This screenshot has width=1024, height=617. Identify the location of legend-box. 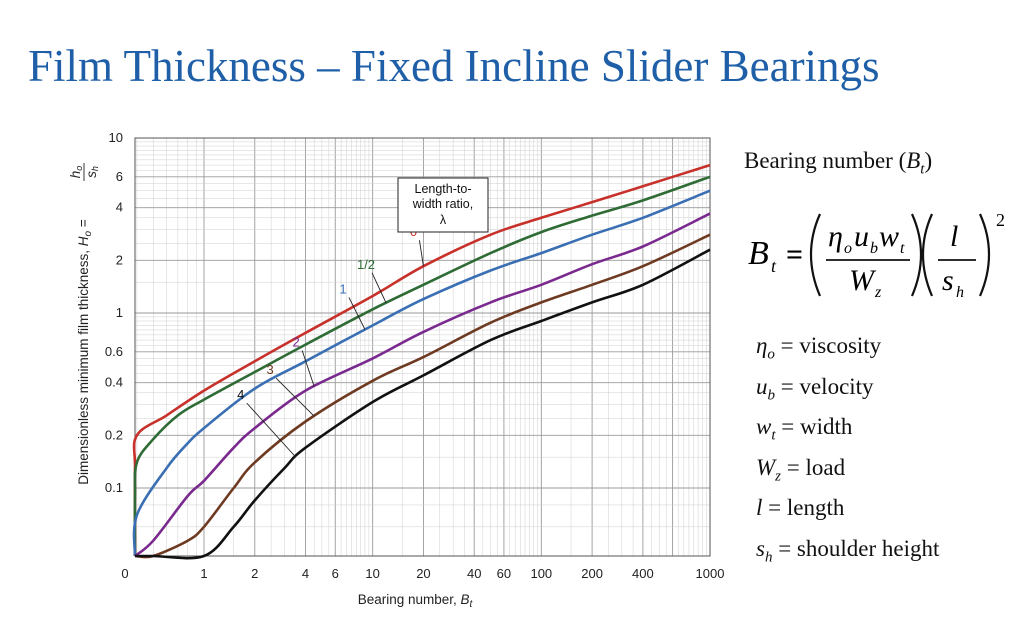
(443, 205).